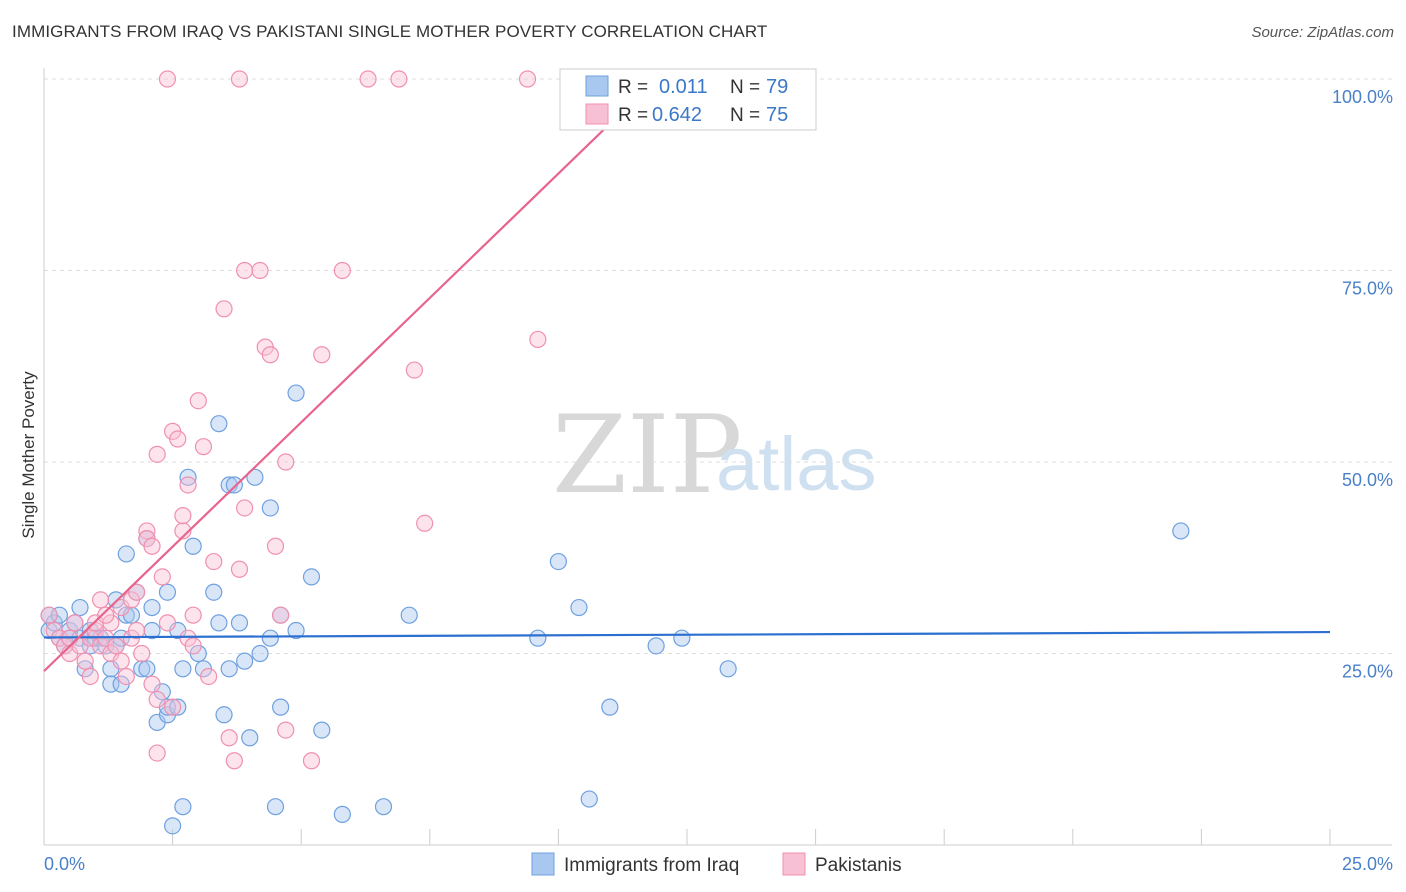 The height and width of the screenshot is (892, 1406). What do you see at coordinates (64, 864) in the screenshot?
I see `x-tick-label: 0.0%` at bounding box center [64, 864].